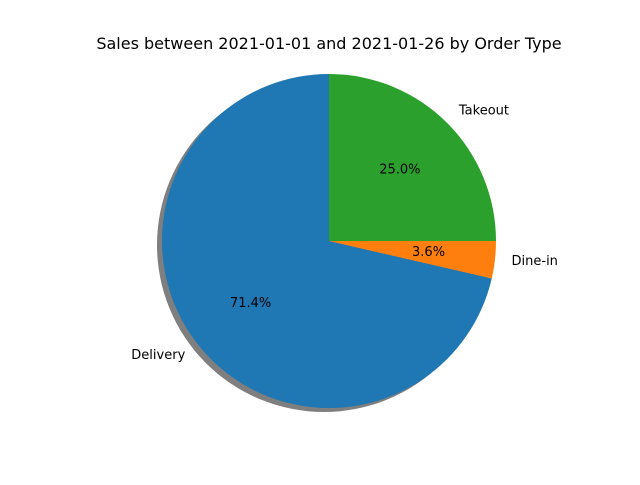 The image size is (640, 485). Describe the element at coordinates (428, 252) in the screenshot. I see `pie-percent-dine-in: 3.6%` at that location.